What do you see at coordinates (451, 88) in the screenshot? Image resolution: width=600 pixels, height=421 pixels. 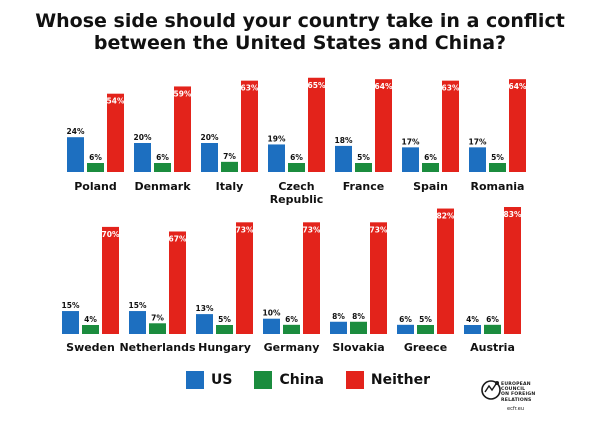 I see `value-label-neither-spain: 63%` at bounding box center [451, 88].